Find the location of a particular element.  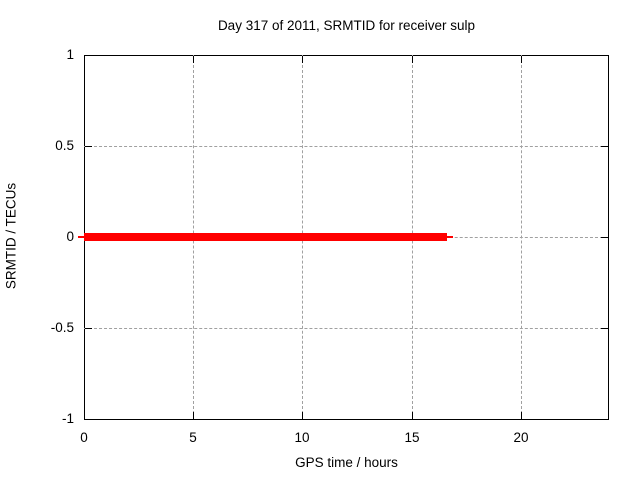

gridline-y--0.5 is located at coordinates (346, 328).